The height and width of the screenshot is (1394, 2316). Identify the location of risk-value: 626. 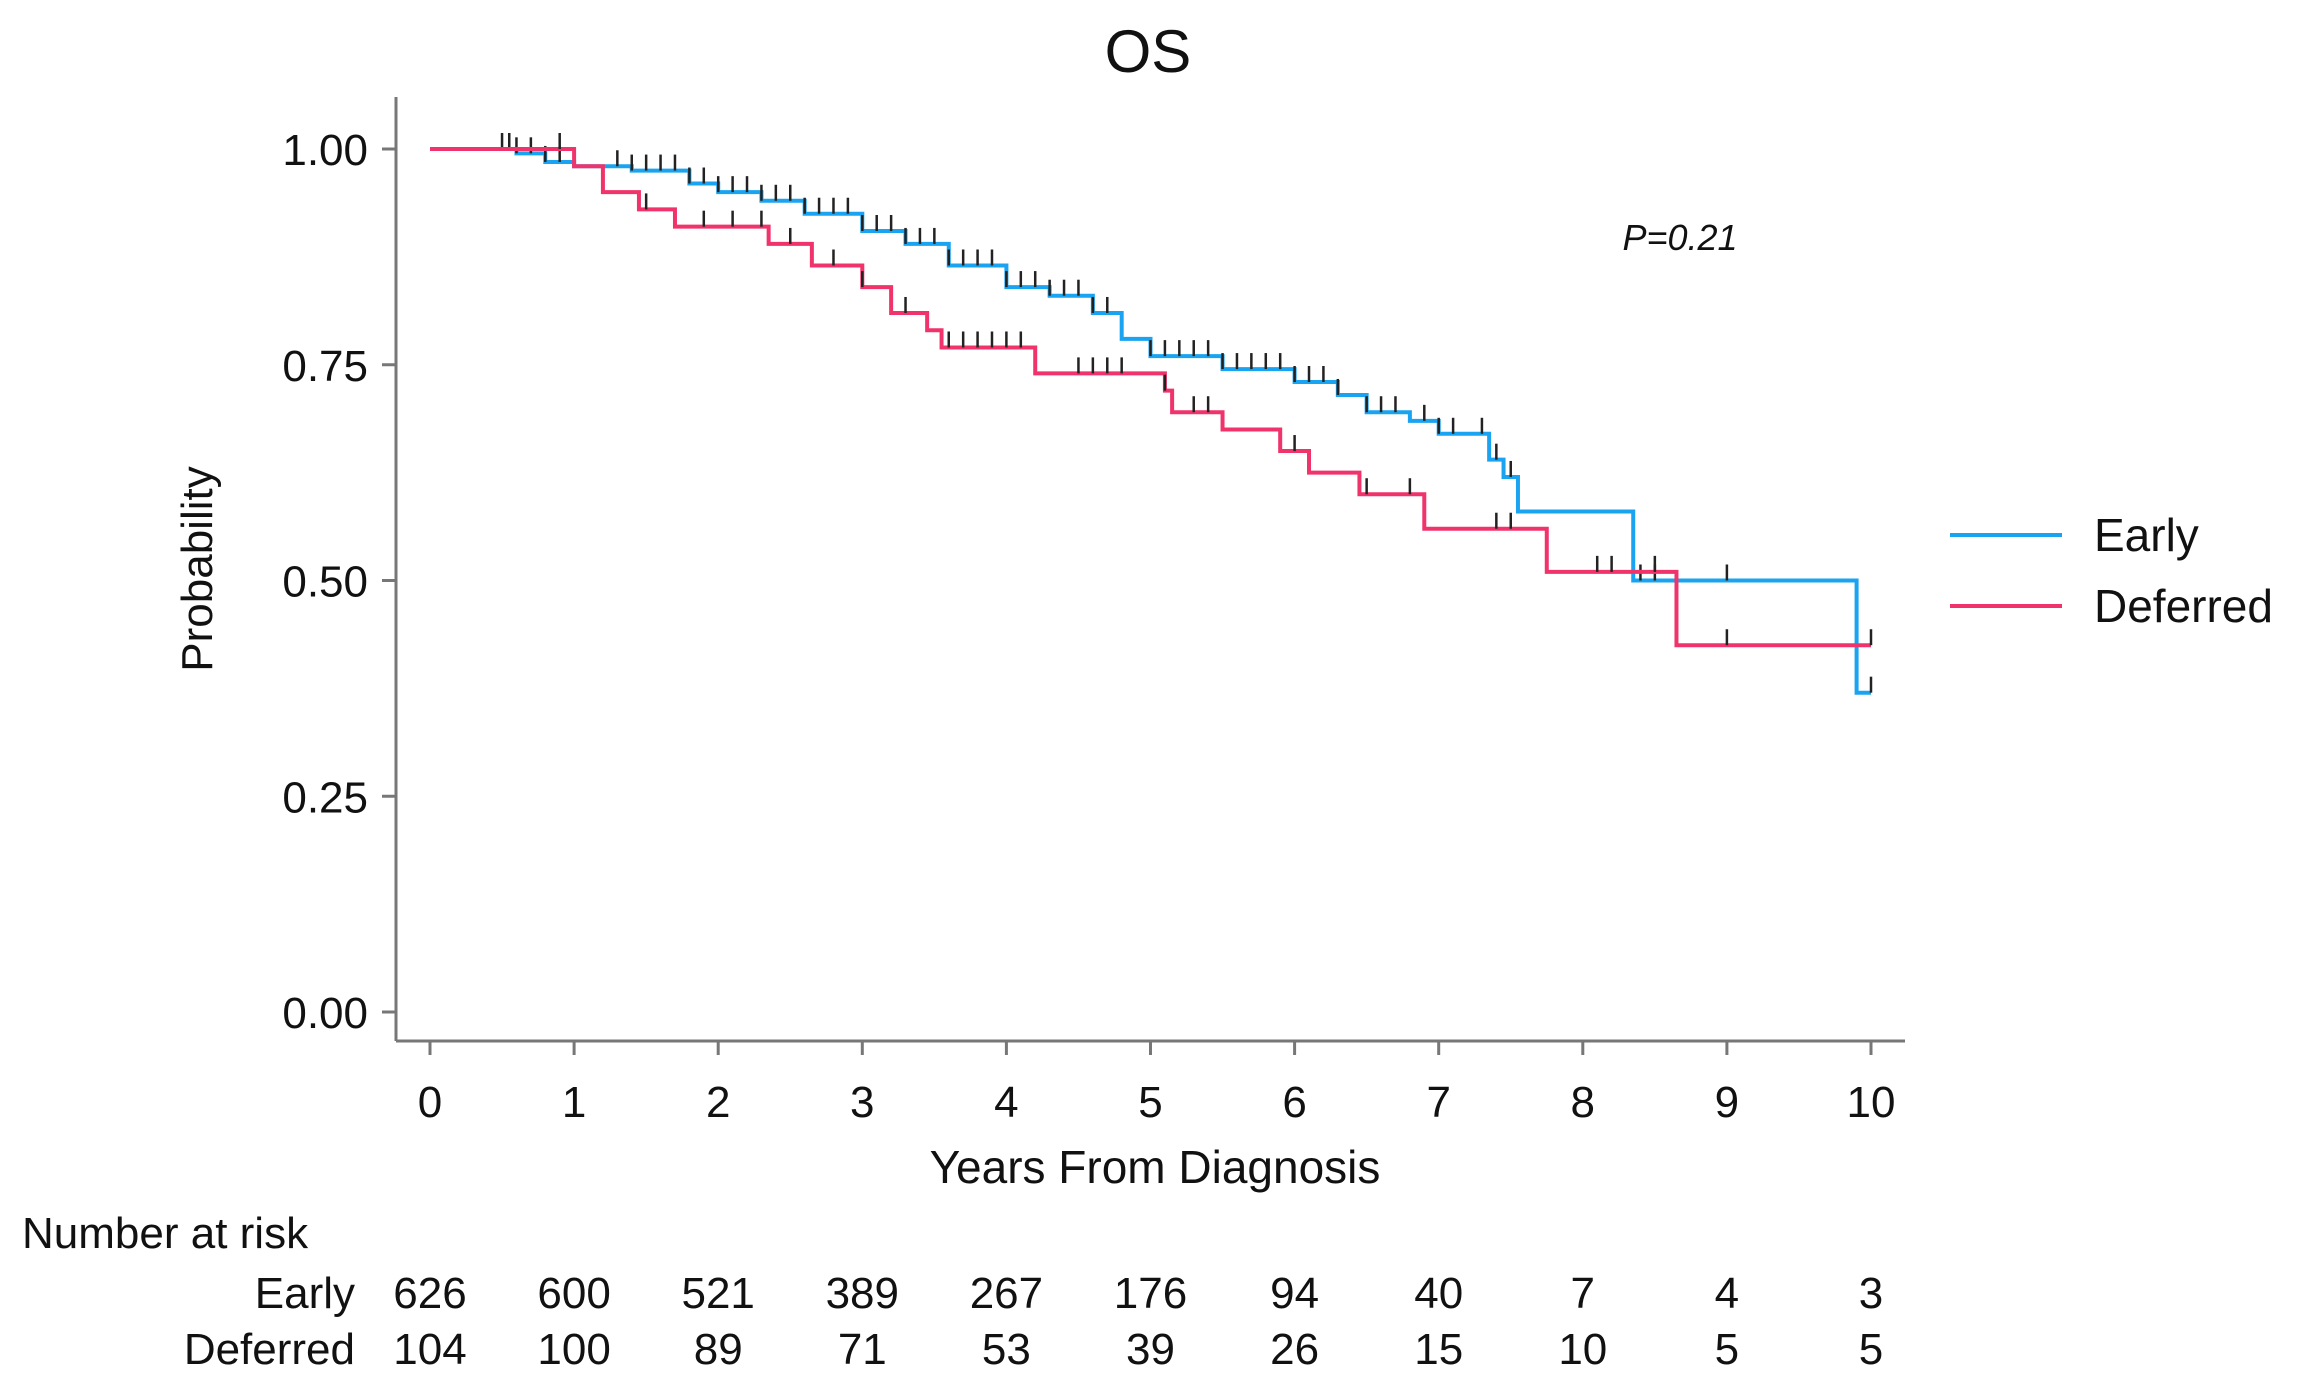
(429, 1293).